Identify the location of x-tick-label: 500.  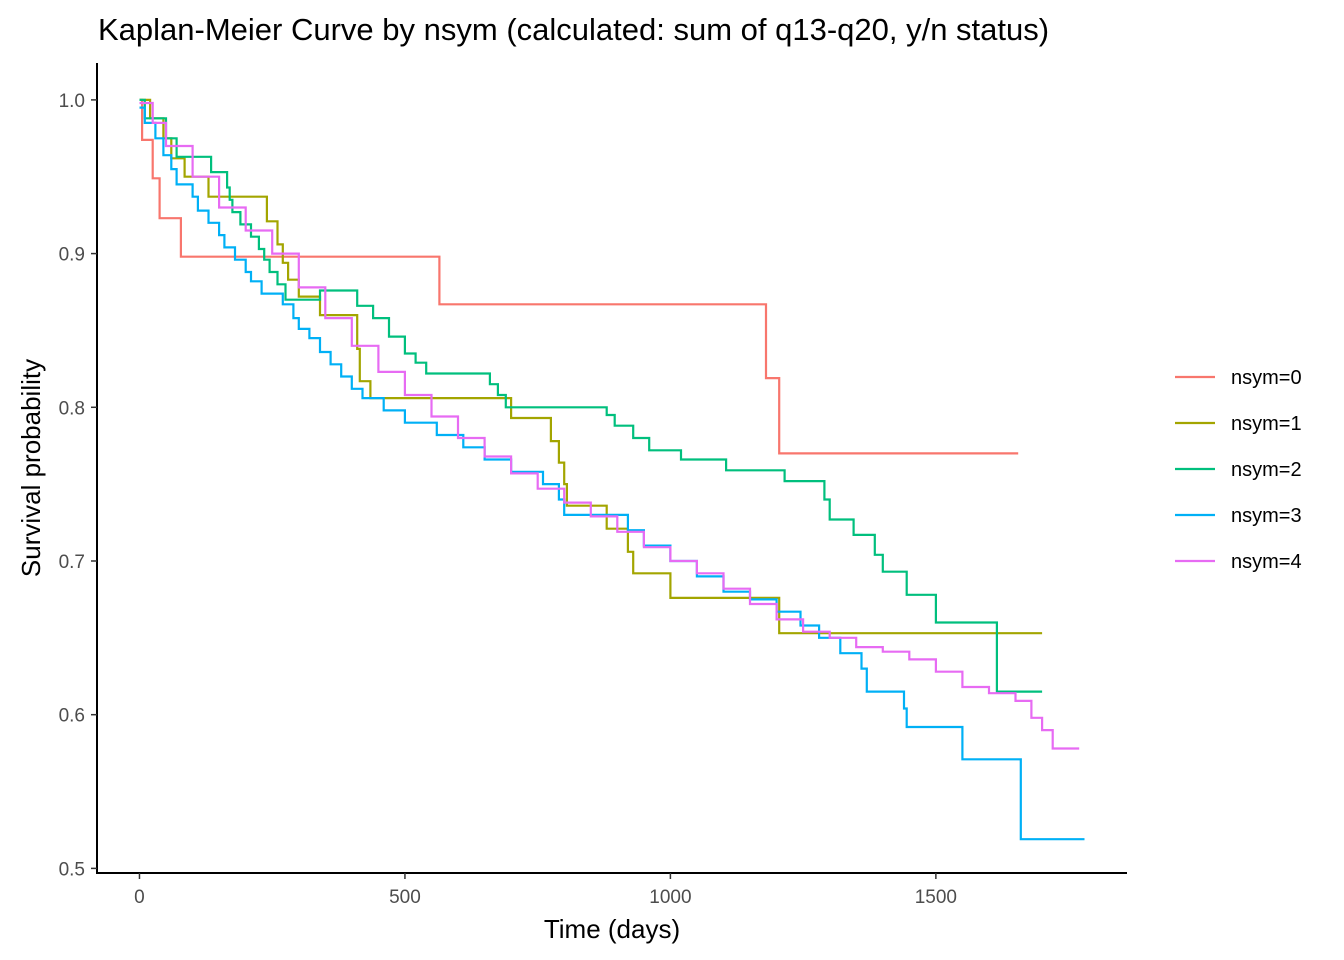
(405, 897).